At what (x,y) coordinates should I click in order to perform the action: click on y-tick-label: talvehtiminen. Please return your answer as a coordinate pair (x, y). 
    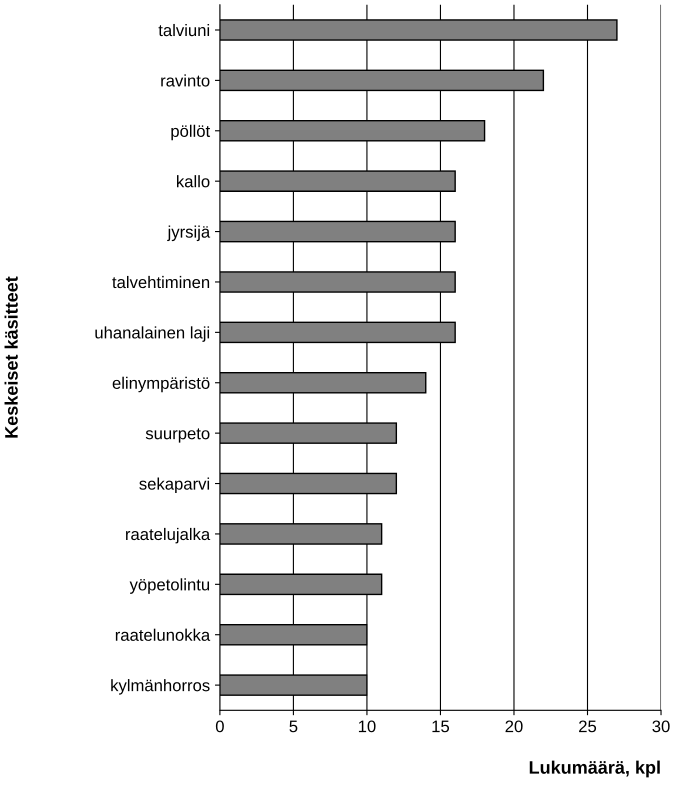
    Looking at the image, I should click on (161, 282).